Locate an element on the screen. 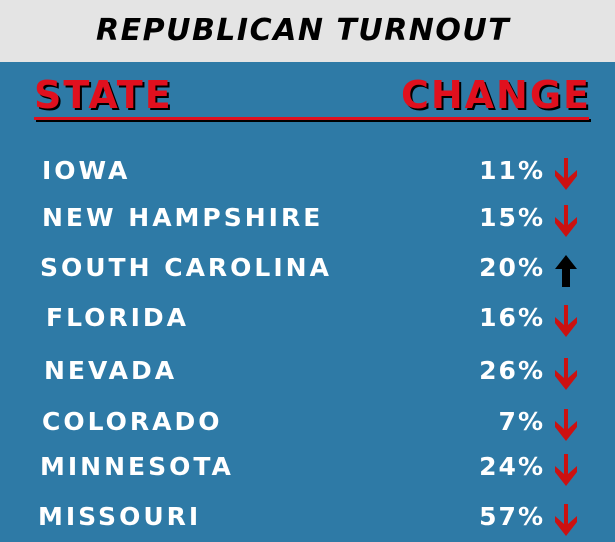  change-value: 24% is located at coordinates (512, 466).